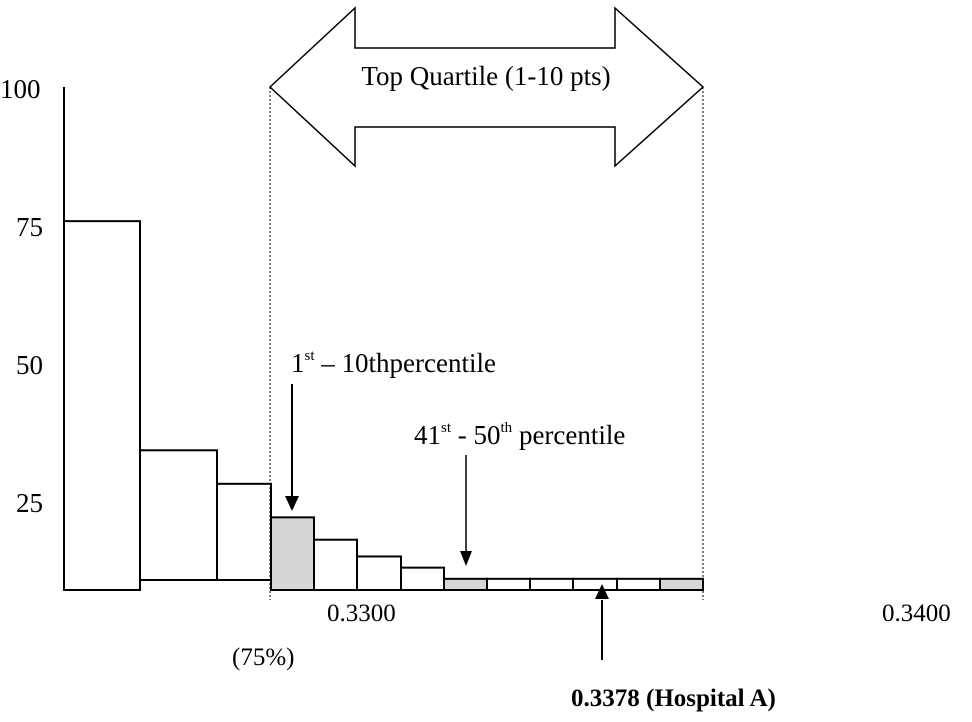 This screenshot has width=972, height=722. Describe the element at coordinates (602, 591) in the screenshot. I see `hospital-arrowhead` at that location.